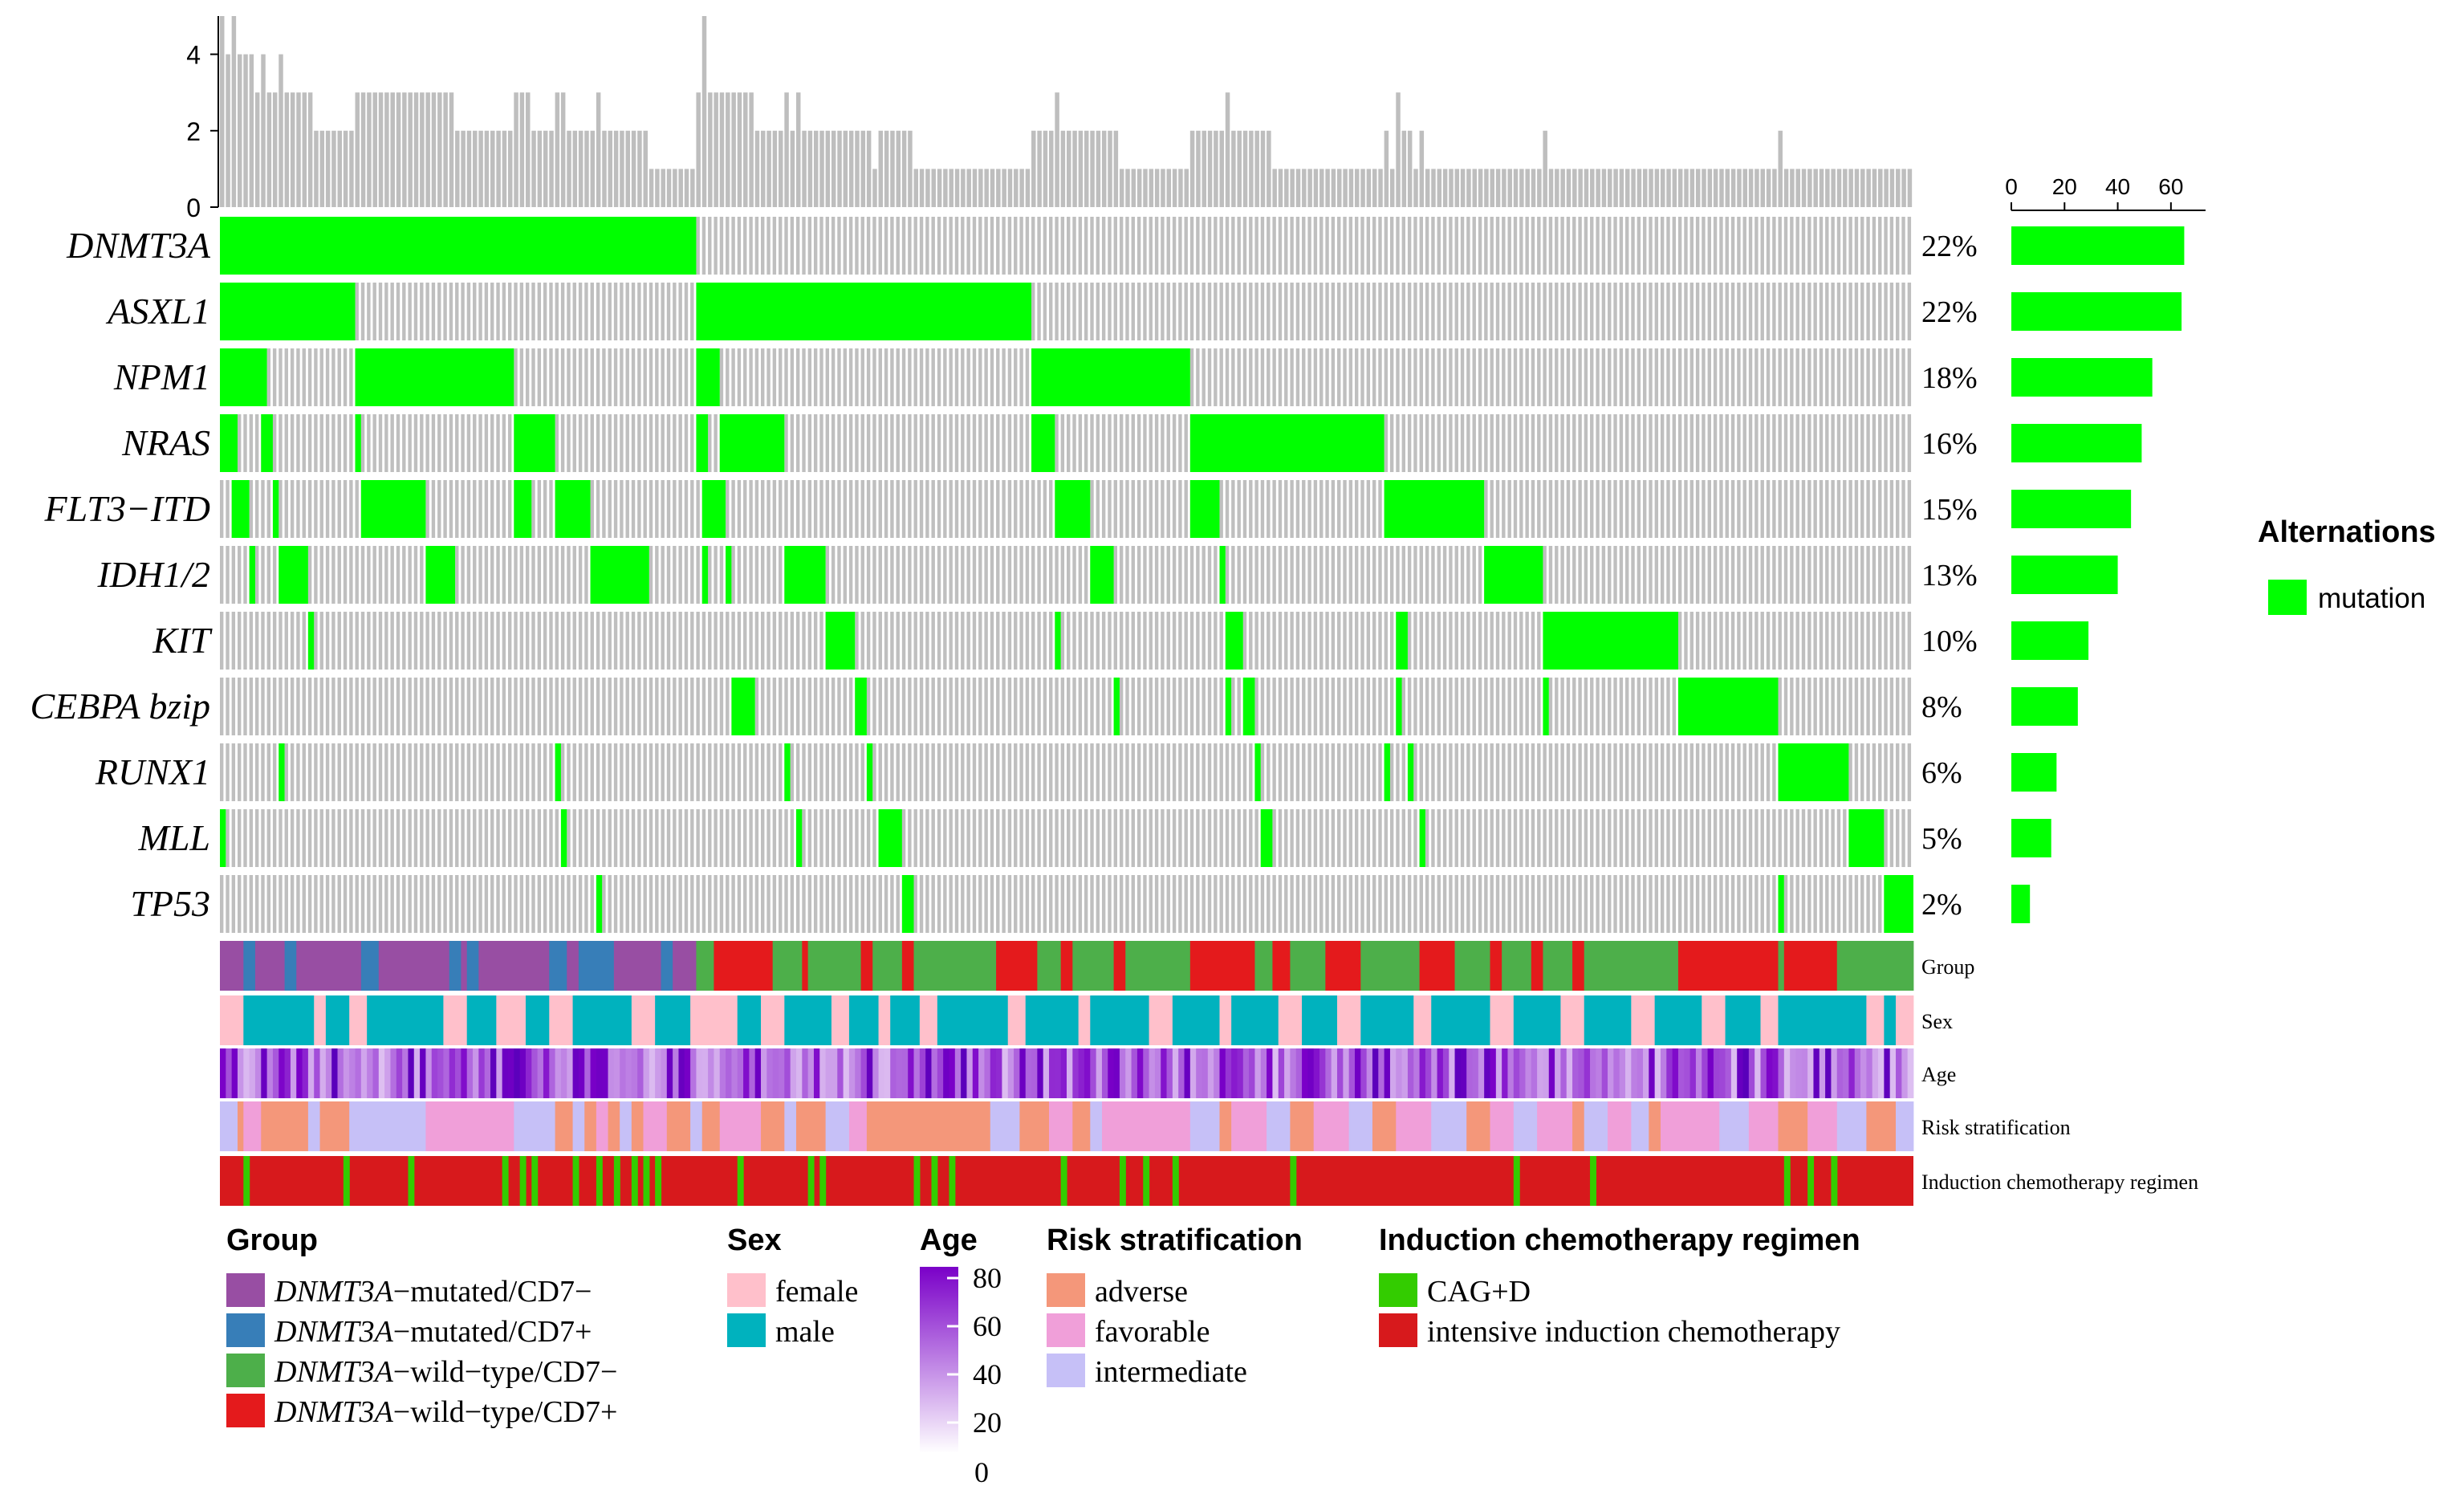 This screenshot has height=1490, width=2464. Describe the element at coordinates (861, 707) in the screenshot. I see `mutation-block-cebpa-bzip` at that location.